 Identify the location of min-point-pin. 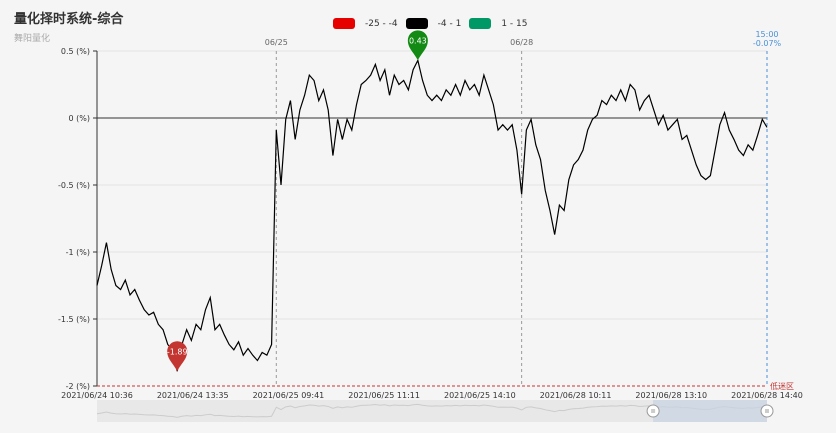
(177, 356).